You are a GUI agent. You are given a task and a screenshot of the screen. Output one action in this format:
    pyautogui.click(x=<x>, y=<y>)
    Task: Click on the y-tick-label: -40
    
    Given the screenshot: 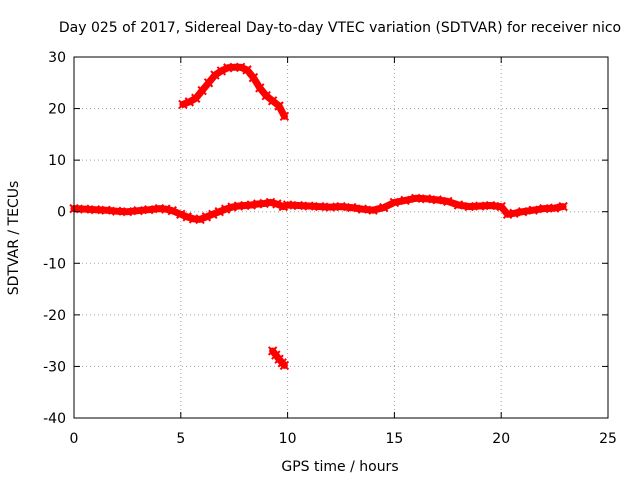 What is the action you would take?
    pyautogui.click(x=54, y=419)
    